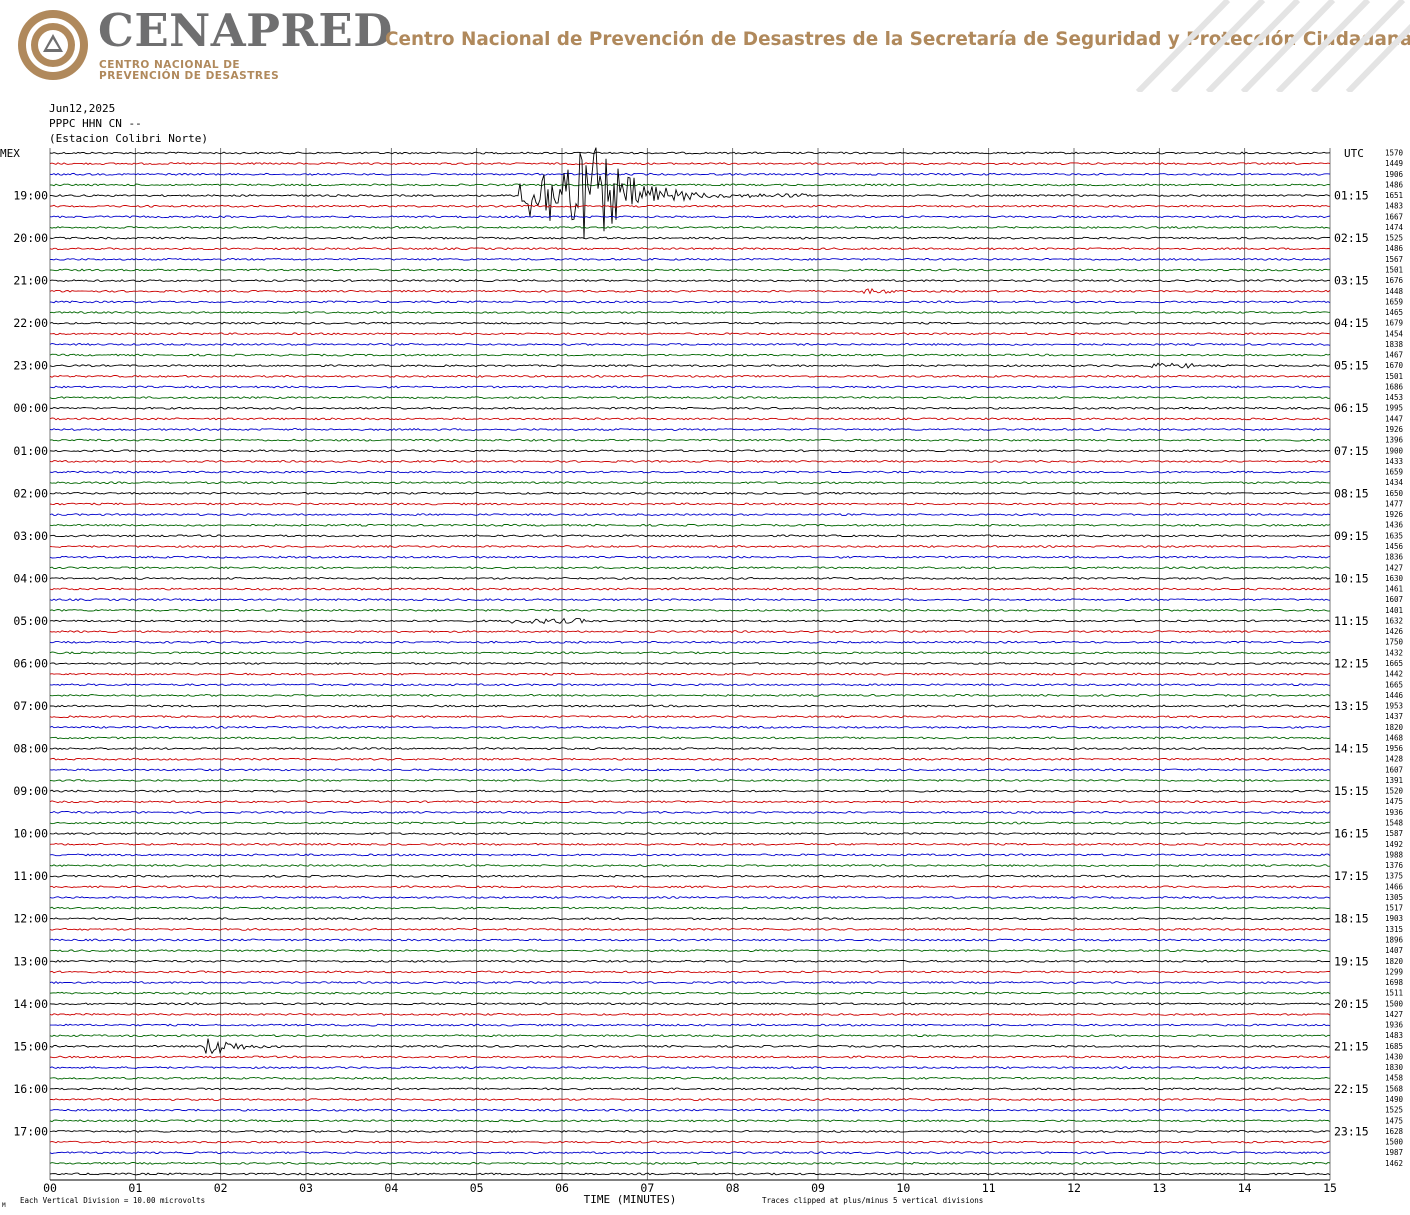 This screenshot has width=1410, height=1215. I want to click on hour-label-right: 07:15, so click(1351, 451).